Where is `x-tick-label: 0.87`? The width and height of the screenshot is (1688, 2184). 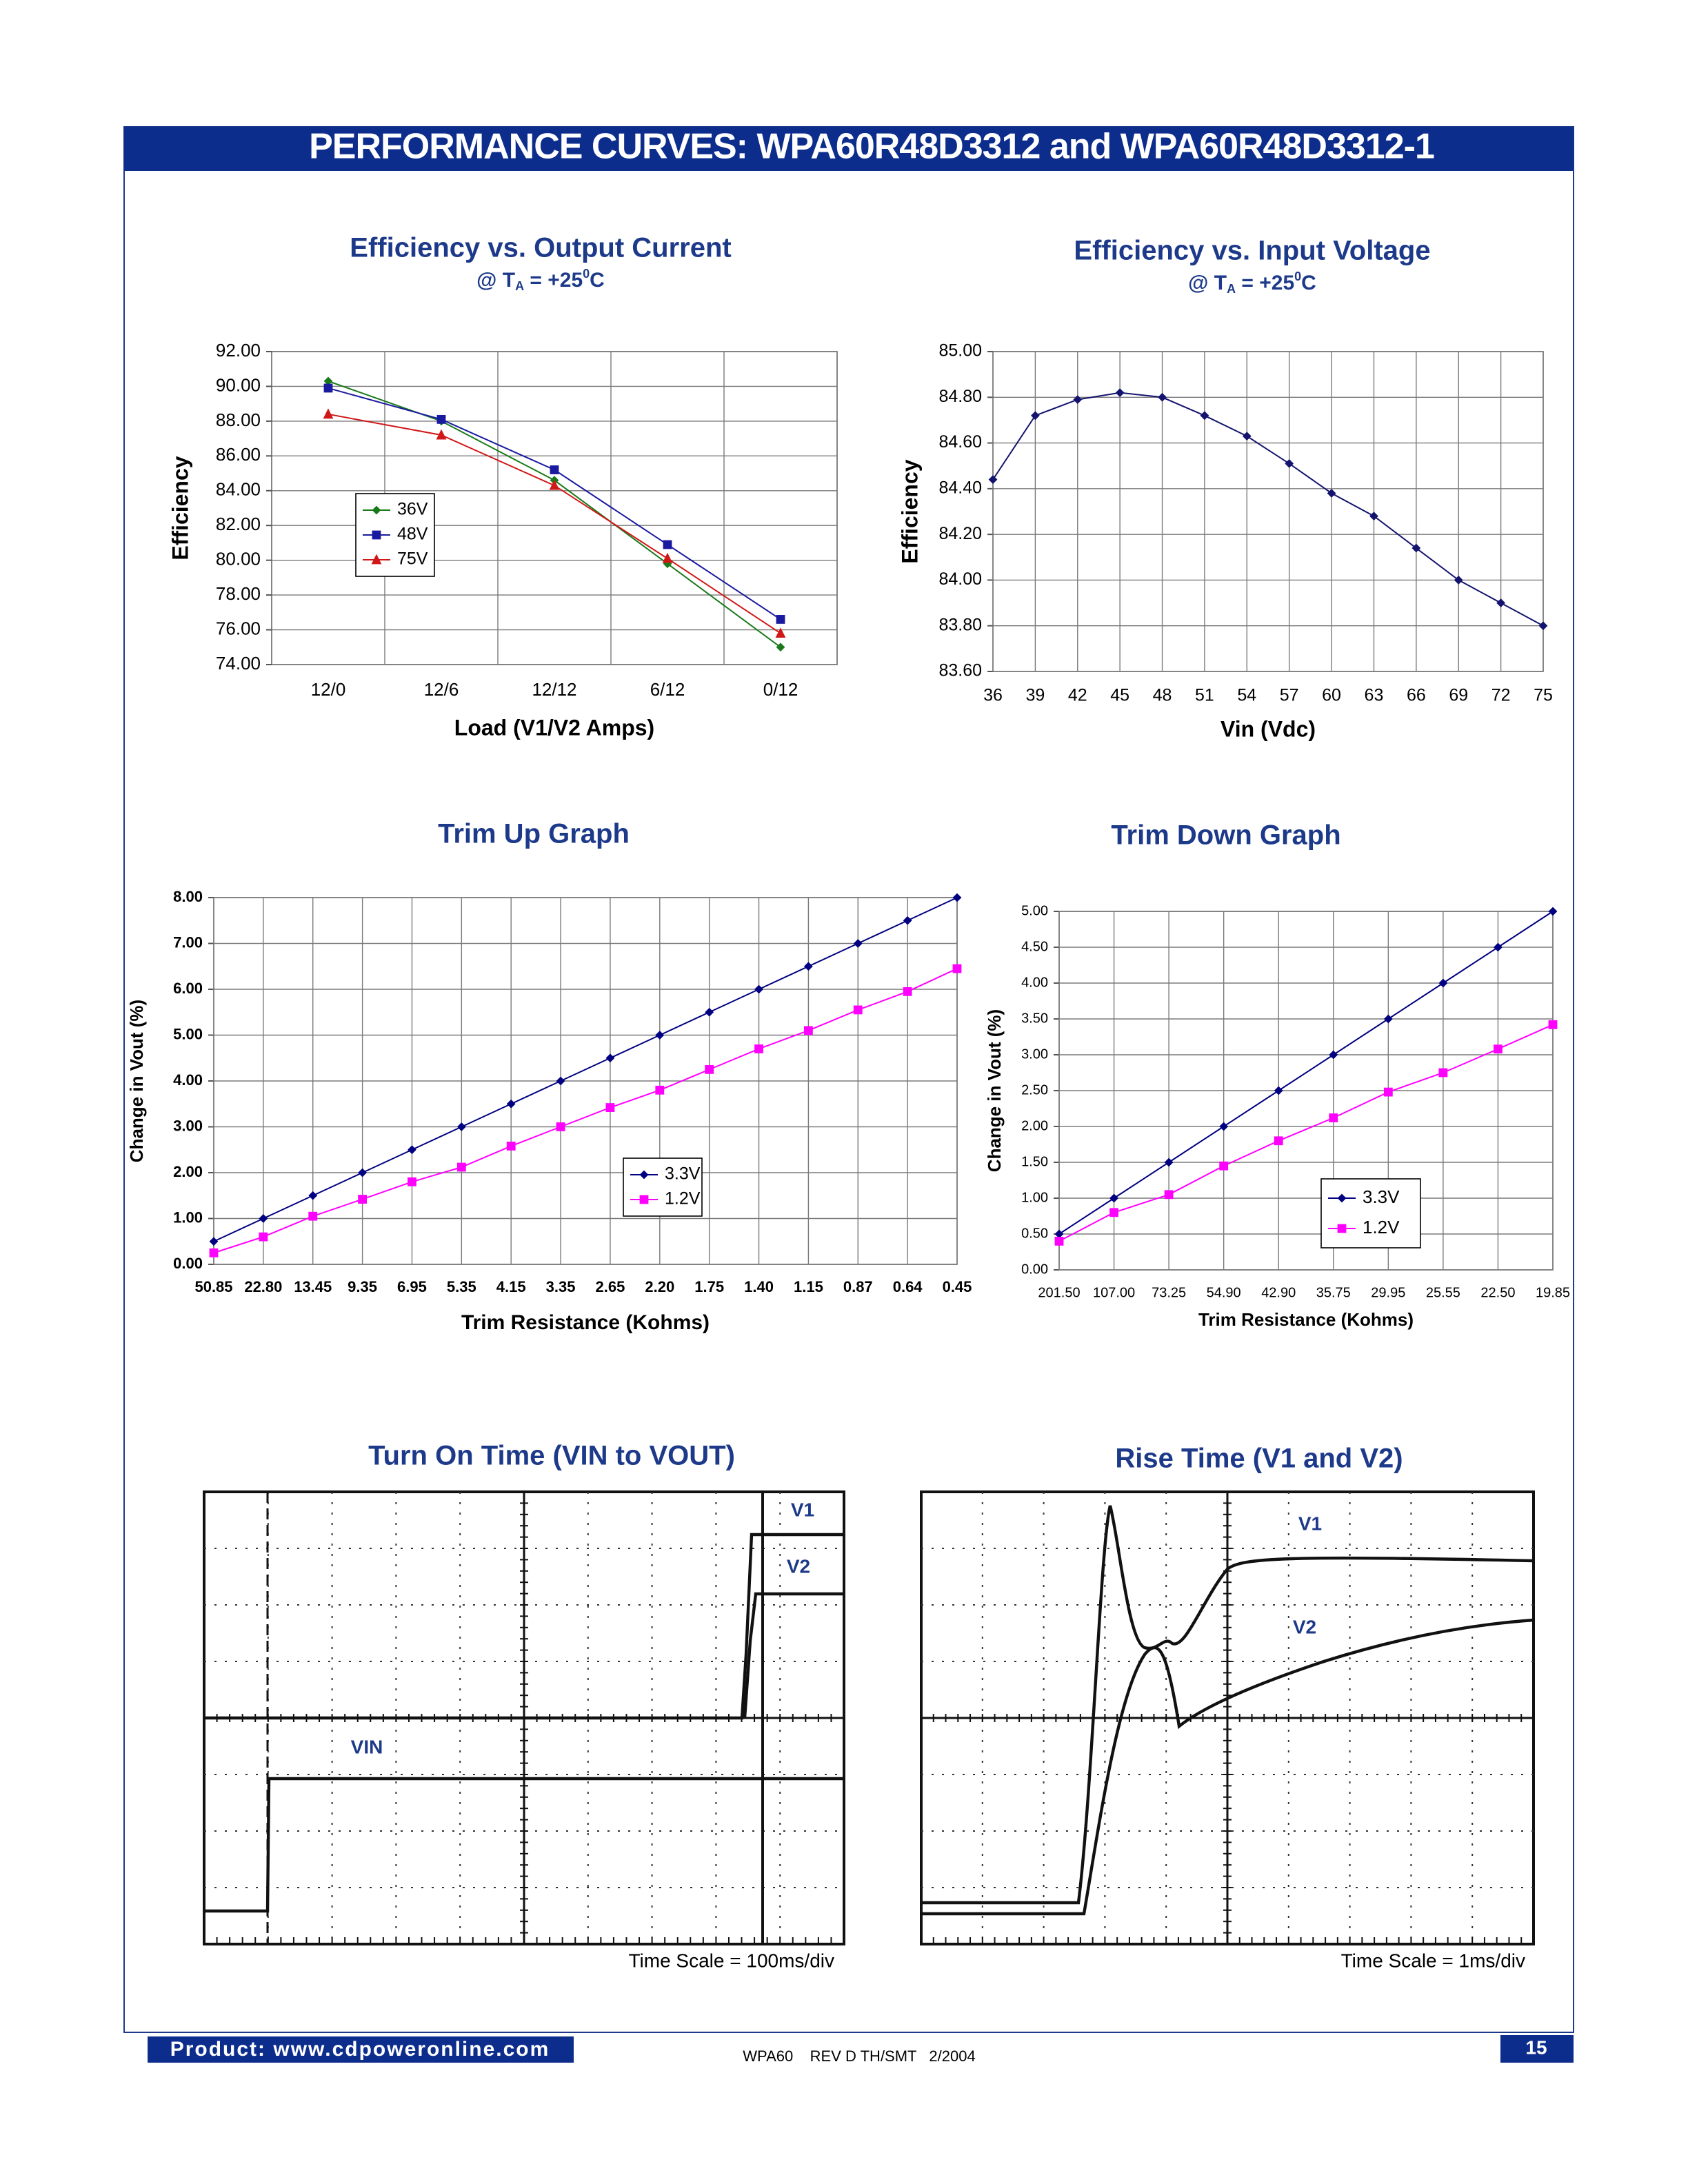
x-tick-label: 0.87 is located at coordinates (858, 1286).